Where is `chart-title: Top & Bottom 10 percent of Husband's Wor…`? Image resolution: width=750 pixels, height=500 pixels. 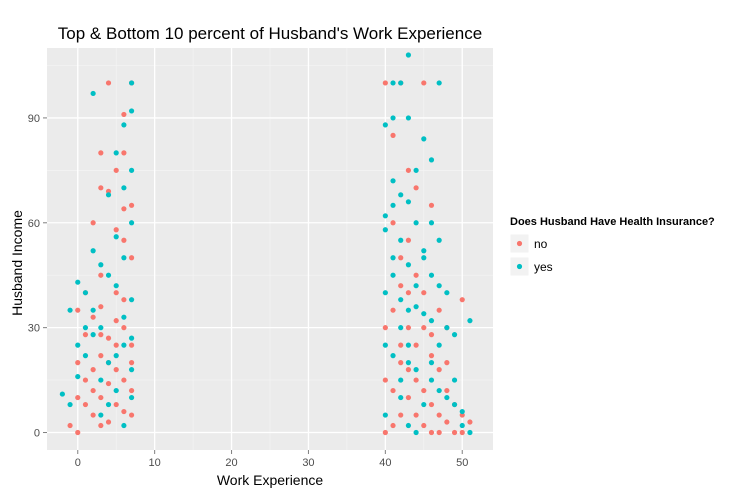 chart-title: Top & Bottom 10 percent of Husband's Wor… is located at coordinates (270, 33).